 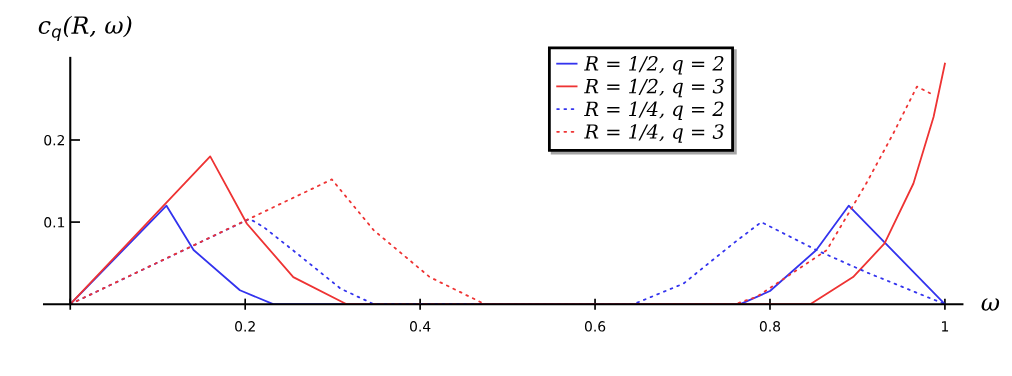 What do you see at coordinates (654, 65) in the screenshot?
I see `legend-label: R = 1/2, q = 2` at bounding box center [654, 65].